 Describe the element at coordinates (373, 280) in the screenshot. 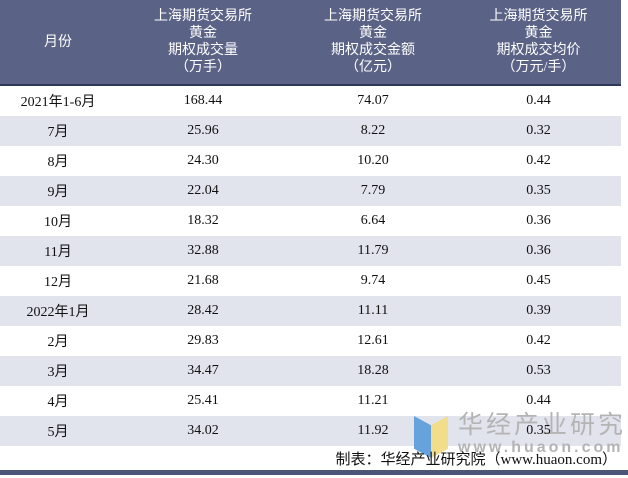

I see `value-cell: 9.74` at that location.